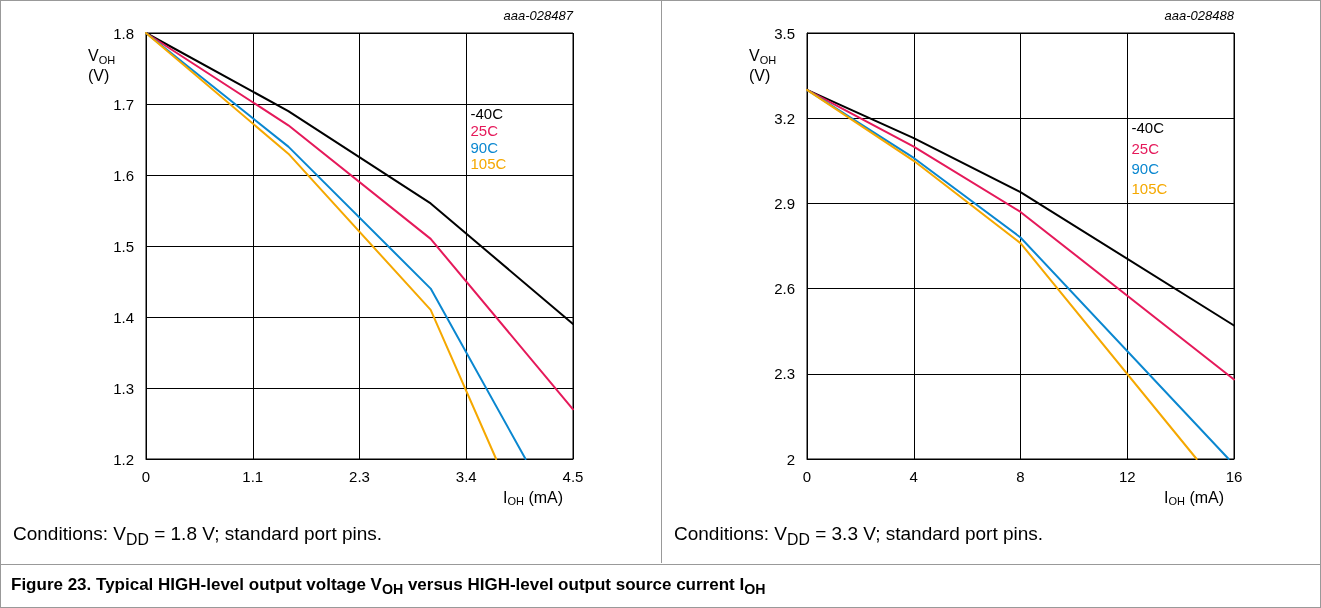 This screenshot has width=1321, height=608. I want to click on y-tick-label: 1.8, so click(123, 33).